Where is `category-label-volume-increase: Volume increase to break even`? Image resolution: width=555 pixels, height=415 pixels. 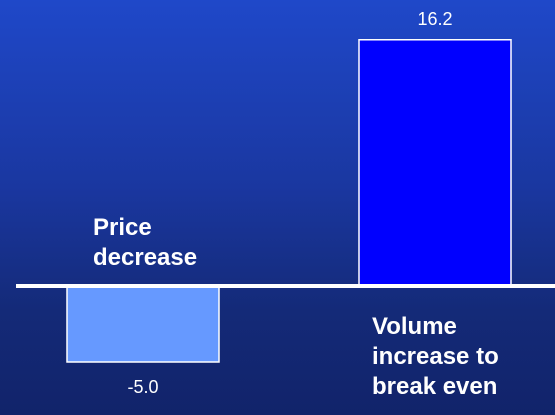
category-label-volume-increase: Volume increase to break even is located at coordinates (435, 356).